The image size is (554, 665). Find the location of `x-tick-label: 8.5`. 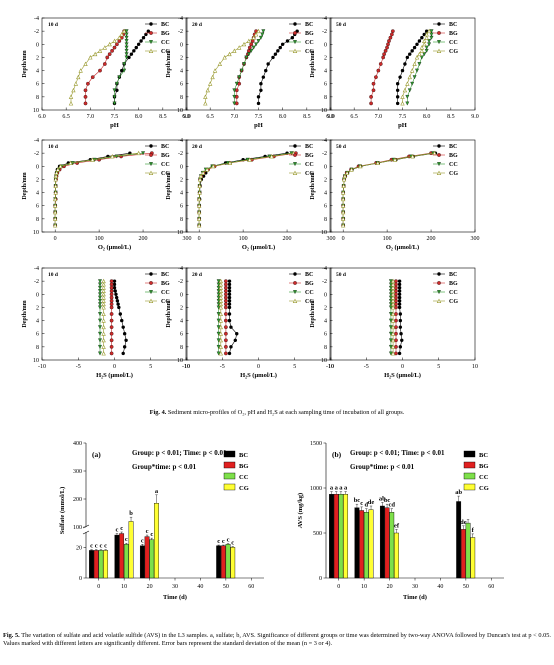

x-tick-label: 8.5 is located at coordinates (307, 117).